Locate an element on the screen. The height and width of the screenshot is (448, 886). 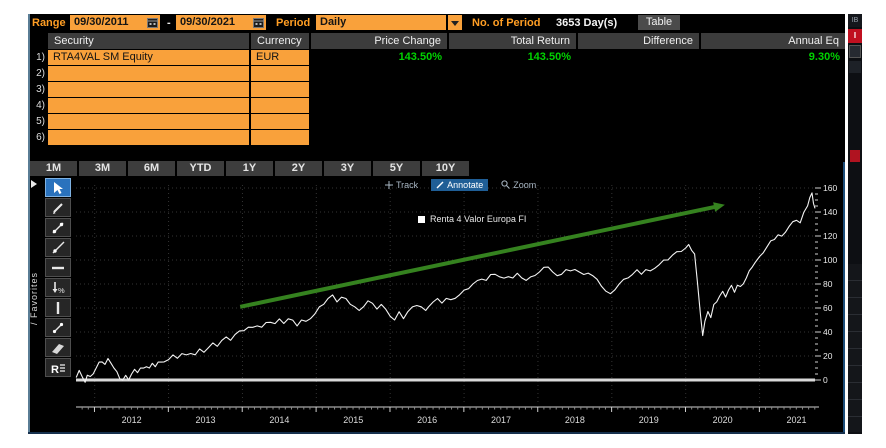
header-total-return: Total Return is located at coordinates (512, 41).